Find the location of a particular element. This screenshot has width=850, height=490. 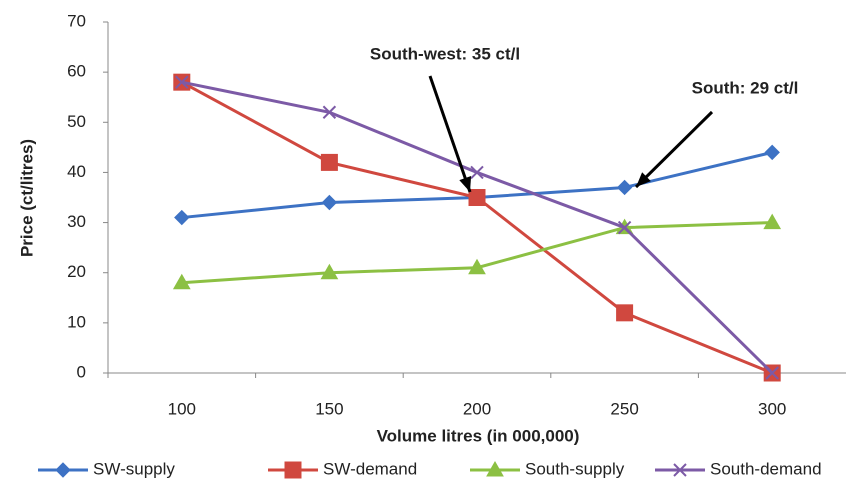

x-tick-label: 200 is located at coordinates (477, 408).